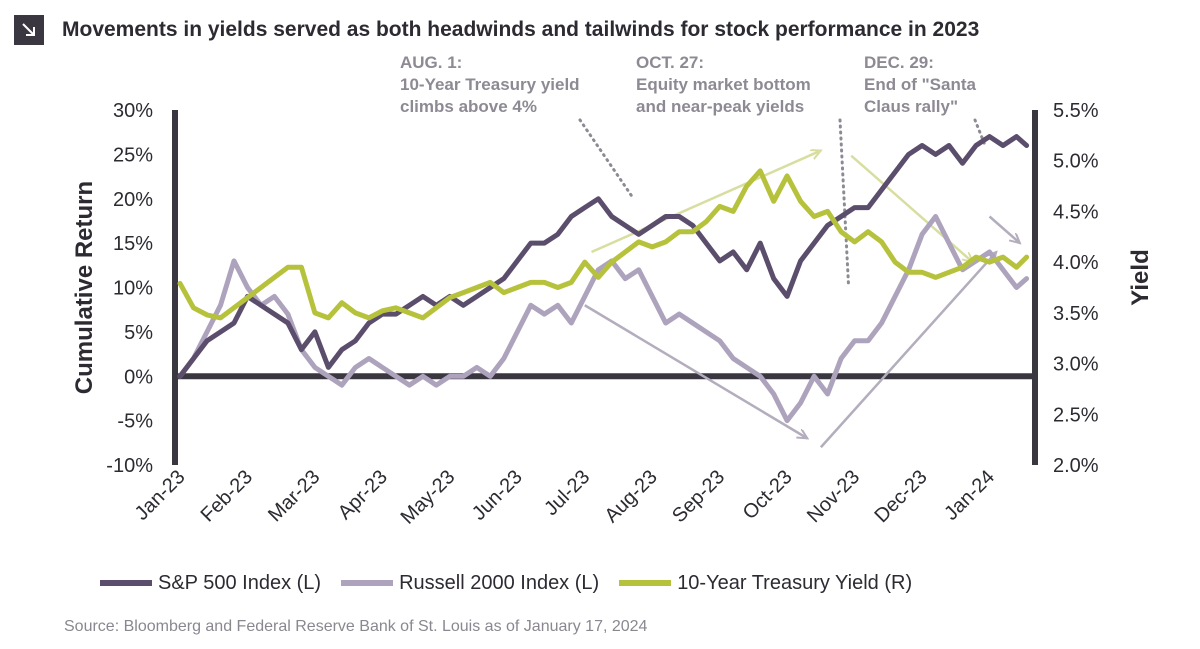  Describe the element at coordinates (133, 200) in the screenshot. I see `y-tick-label: 20%` at that location.